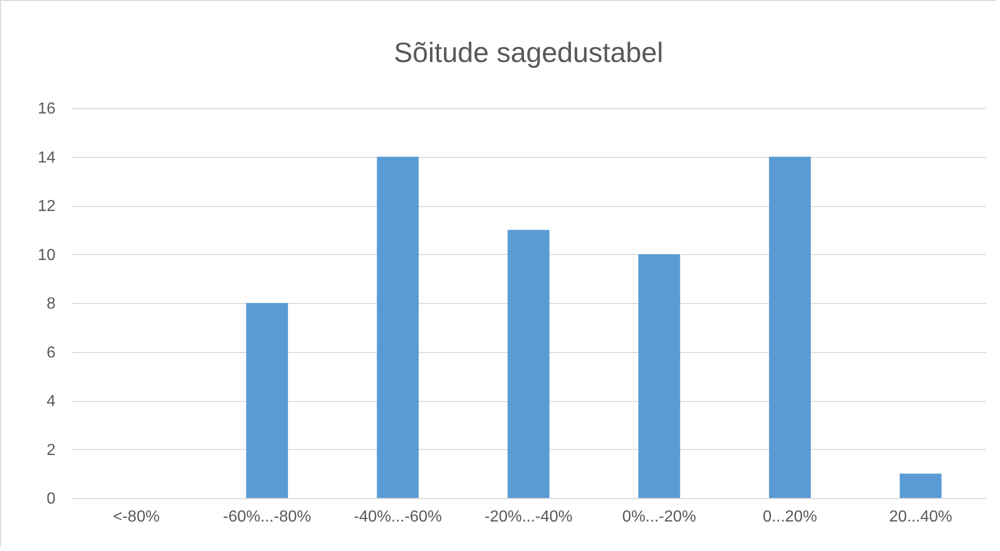  Describe the element at coordinates (51, 401) in the screenshot. I see `y-tick-label: 4` at that location.